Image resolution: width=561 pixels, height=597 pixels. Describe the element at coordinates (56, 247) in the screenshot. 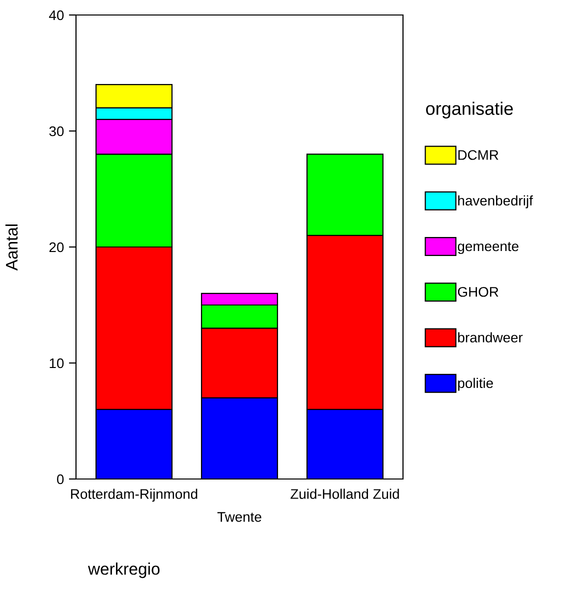

I see `y-tick-label: 20` at that location.